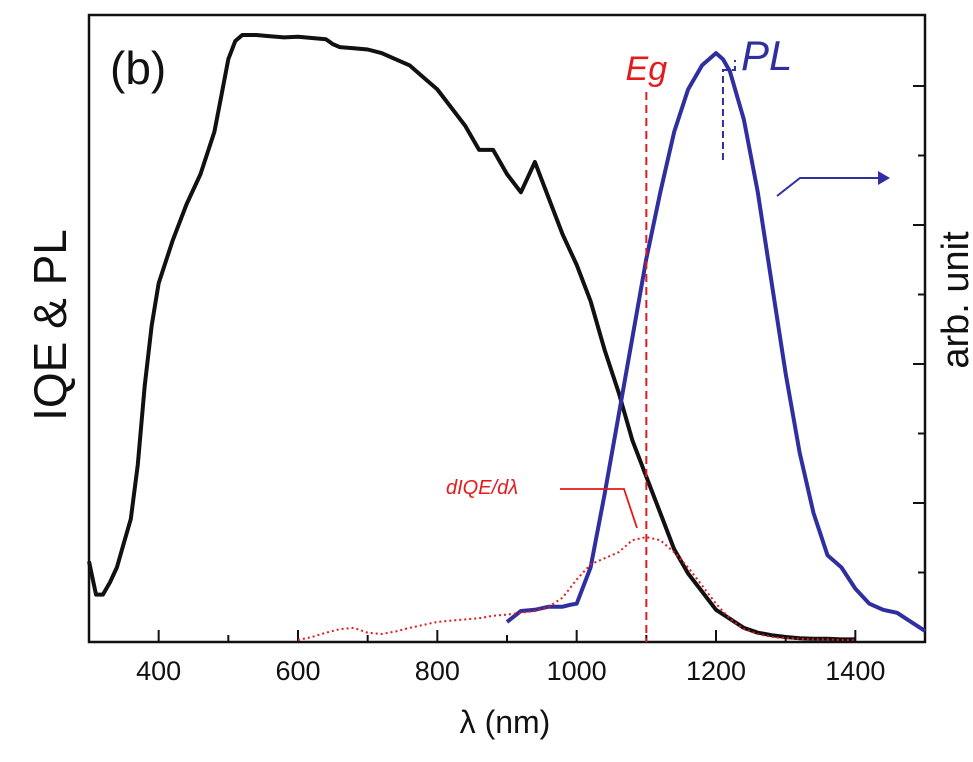 This screenshot has width=973, height=762. I want to click on panel-label: (b), so click(138, 68).